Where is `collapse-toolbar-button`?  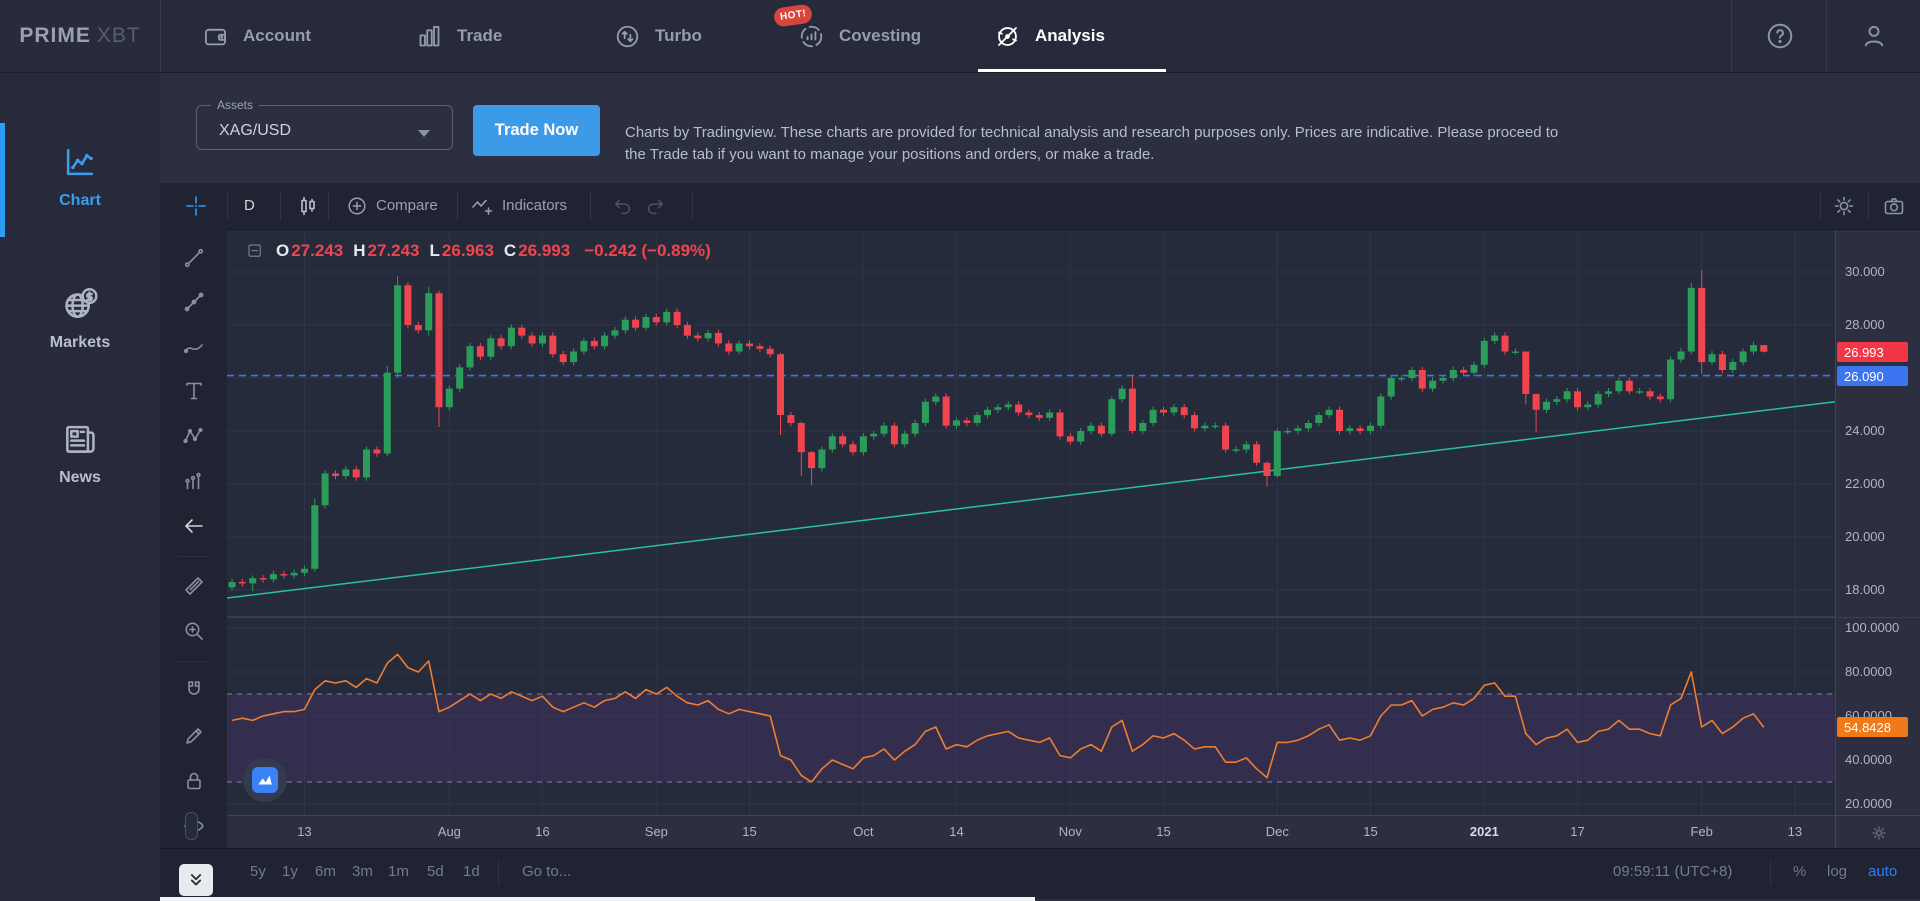
collapse-toolbar-button is located at coordinates (196, 880).